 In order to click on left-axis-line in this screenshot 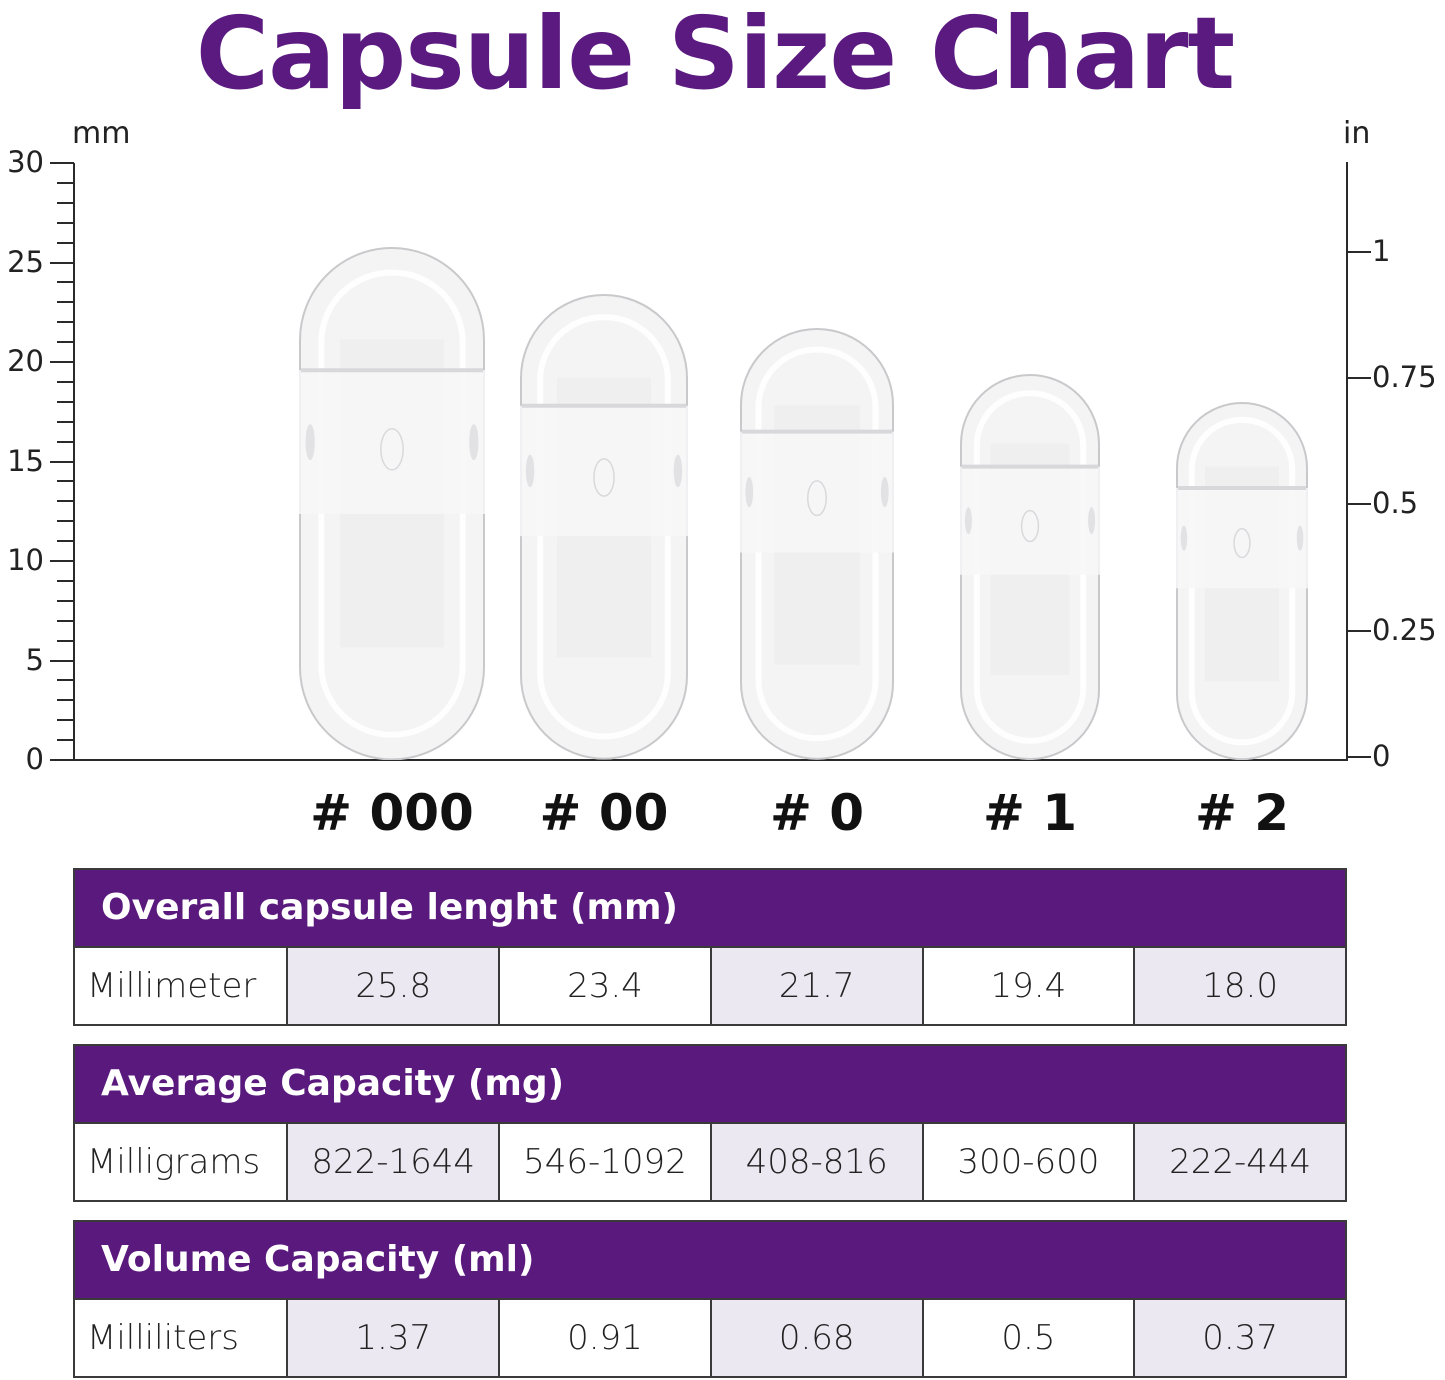, I will do `click(74, 462)`.